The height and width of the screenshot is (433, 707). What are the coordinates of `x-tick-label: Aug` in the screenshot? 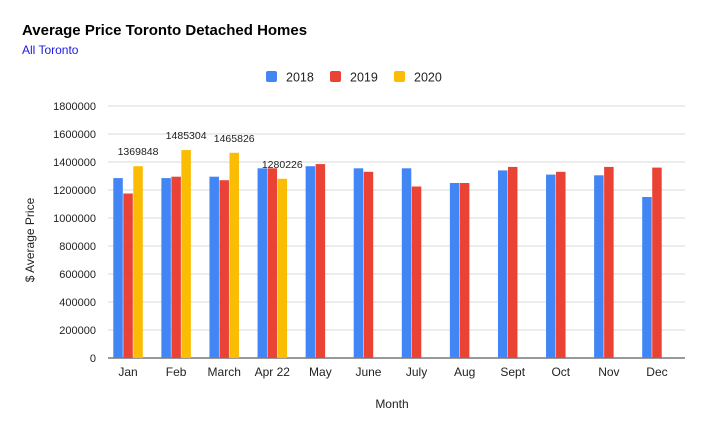 It's located at (464, 372).